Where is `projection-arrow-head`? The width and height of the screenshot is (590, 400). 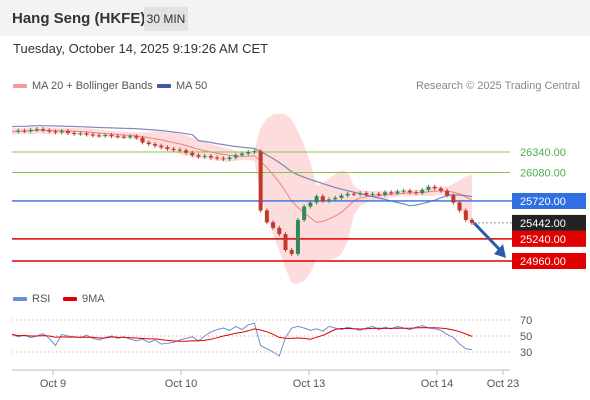 projection-arrow-head is located at coordinates (500, 251).